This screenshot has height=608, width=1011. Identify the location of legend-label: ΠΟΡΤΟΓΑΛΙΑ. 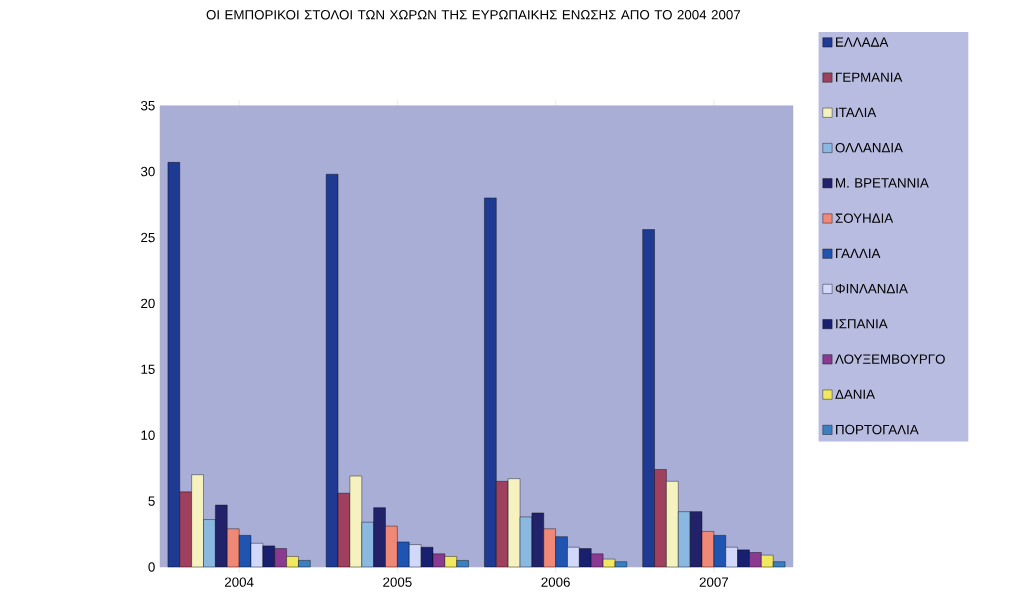
(877, 429).